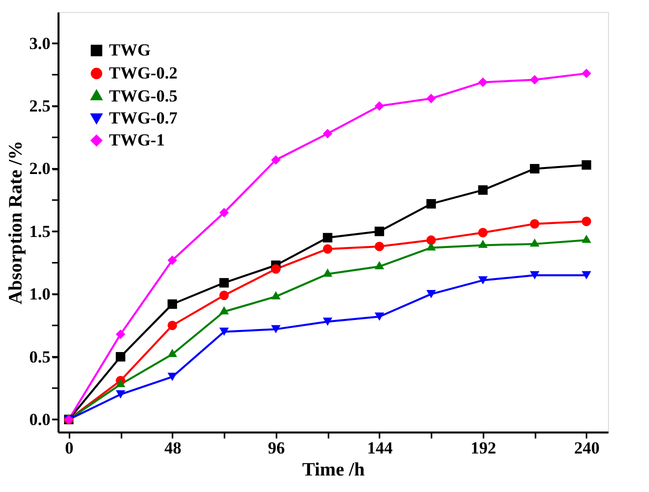 Image resolution: width=649 pixels, height=492 pixels. I want to click on legend-label: TWG-0.2, so click(143, 73).